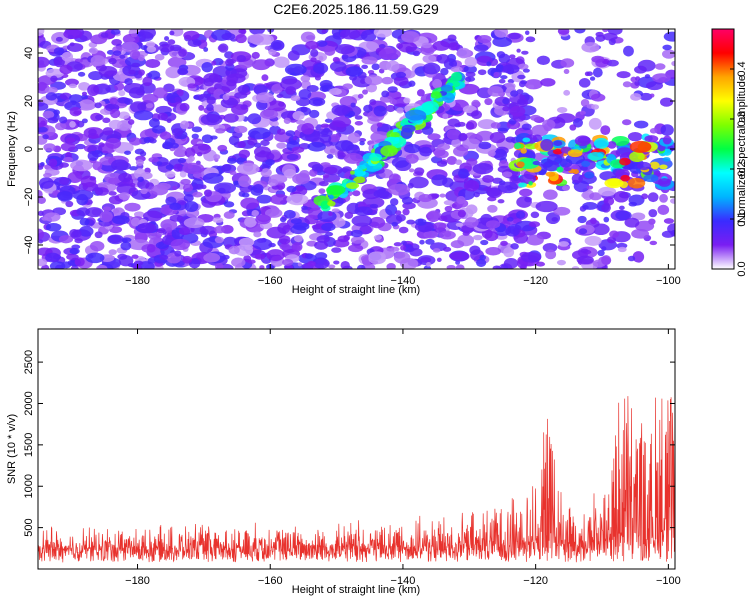 The image size is (750, 600). I want to click on heatmap-y-tick-label: −40, so click(29, 245).